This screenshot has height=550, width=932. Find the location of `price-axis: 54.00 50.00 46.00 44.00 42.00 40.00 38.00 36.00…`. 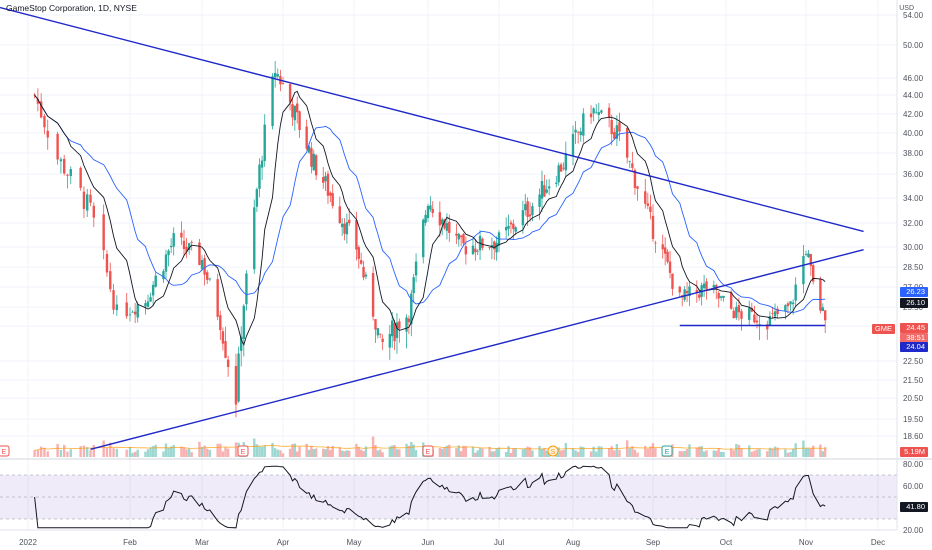

price-axis: 54.00 50.00 46.00 44.00 42.00 40.00 38.00 36.00… is located at coordinates (913, 226).